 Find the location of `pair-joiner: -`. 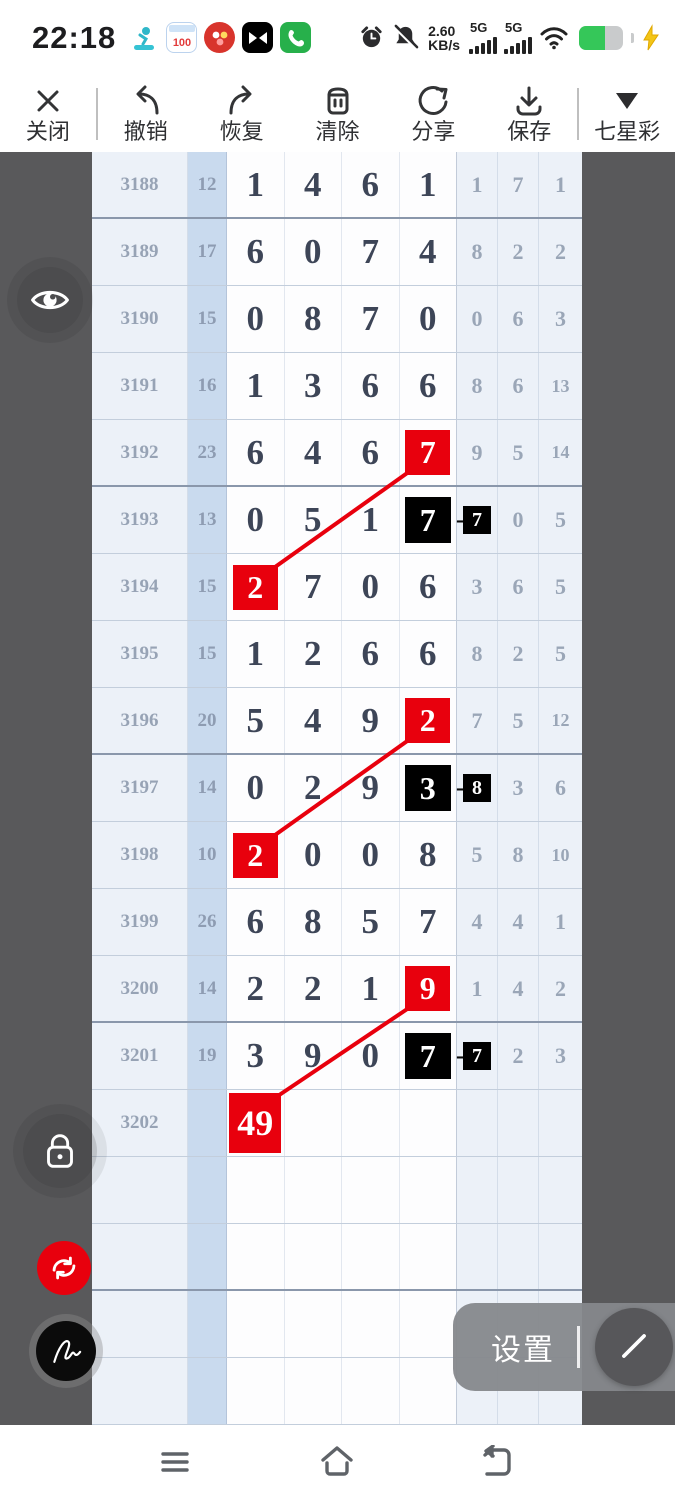

pair-joiner: - is located at coordinates (460, 1056).